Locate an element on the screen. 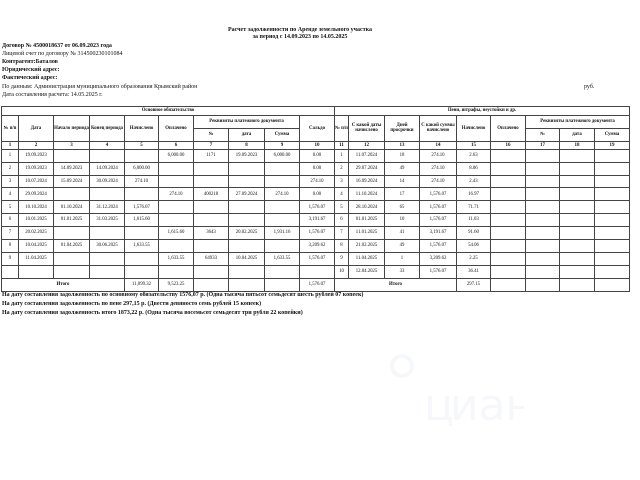 This screenshot has width=640, height=480. main-cell: 1,576.07 is located at coordinates (317, 258).